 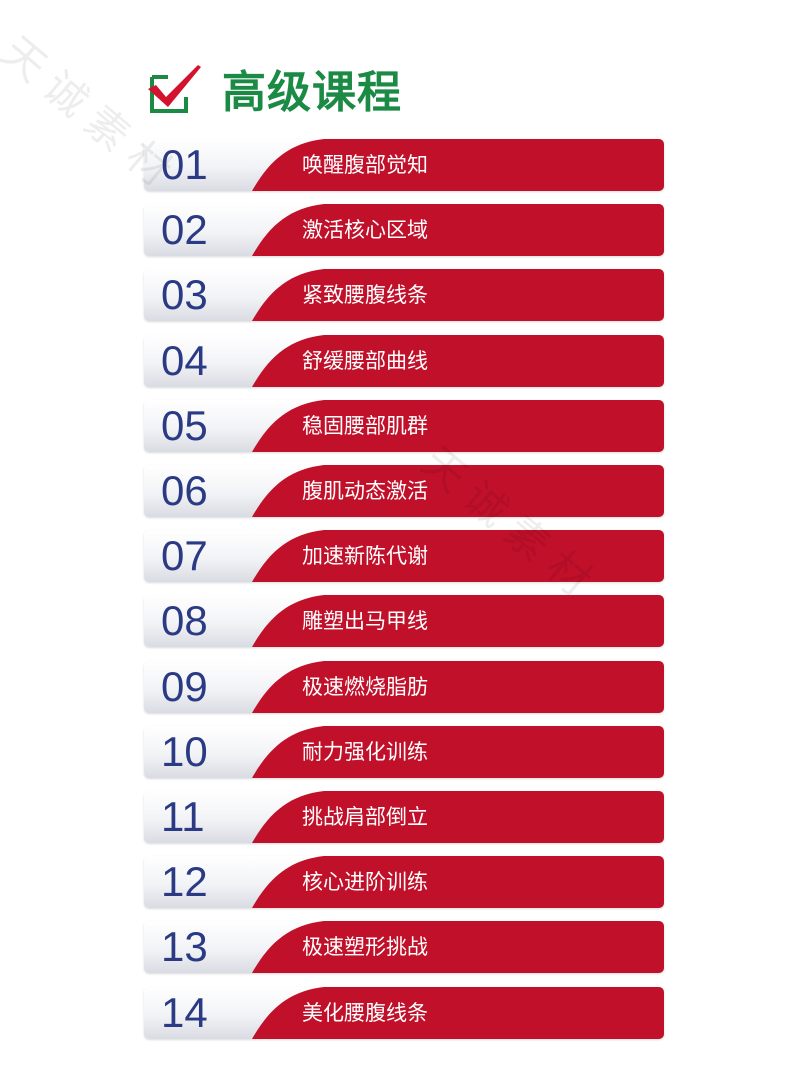 I want to click on course-number: 09, so click(x=184, y=686).